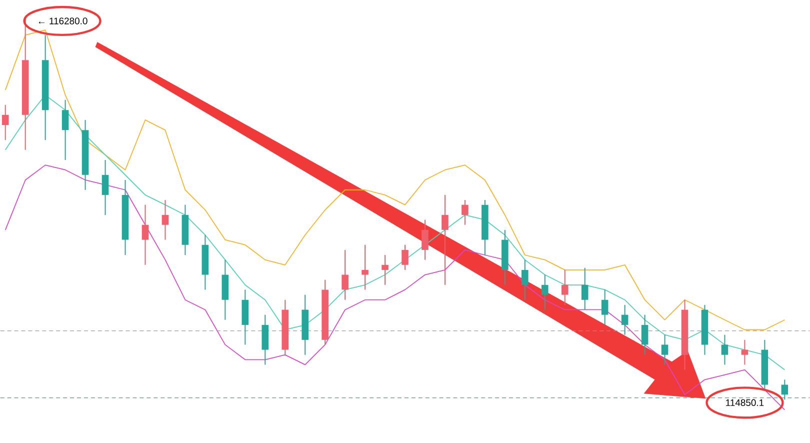 The width and height of the screenshot is (810, 443). I want to click on annotation: ← 116280.0, so click(63, 21).